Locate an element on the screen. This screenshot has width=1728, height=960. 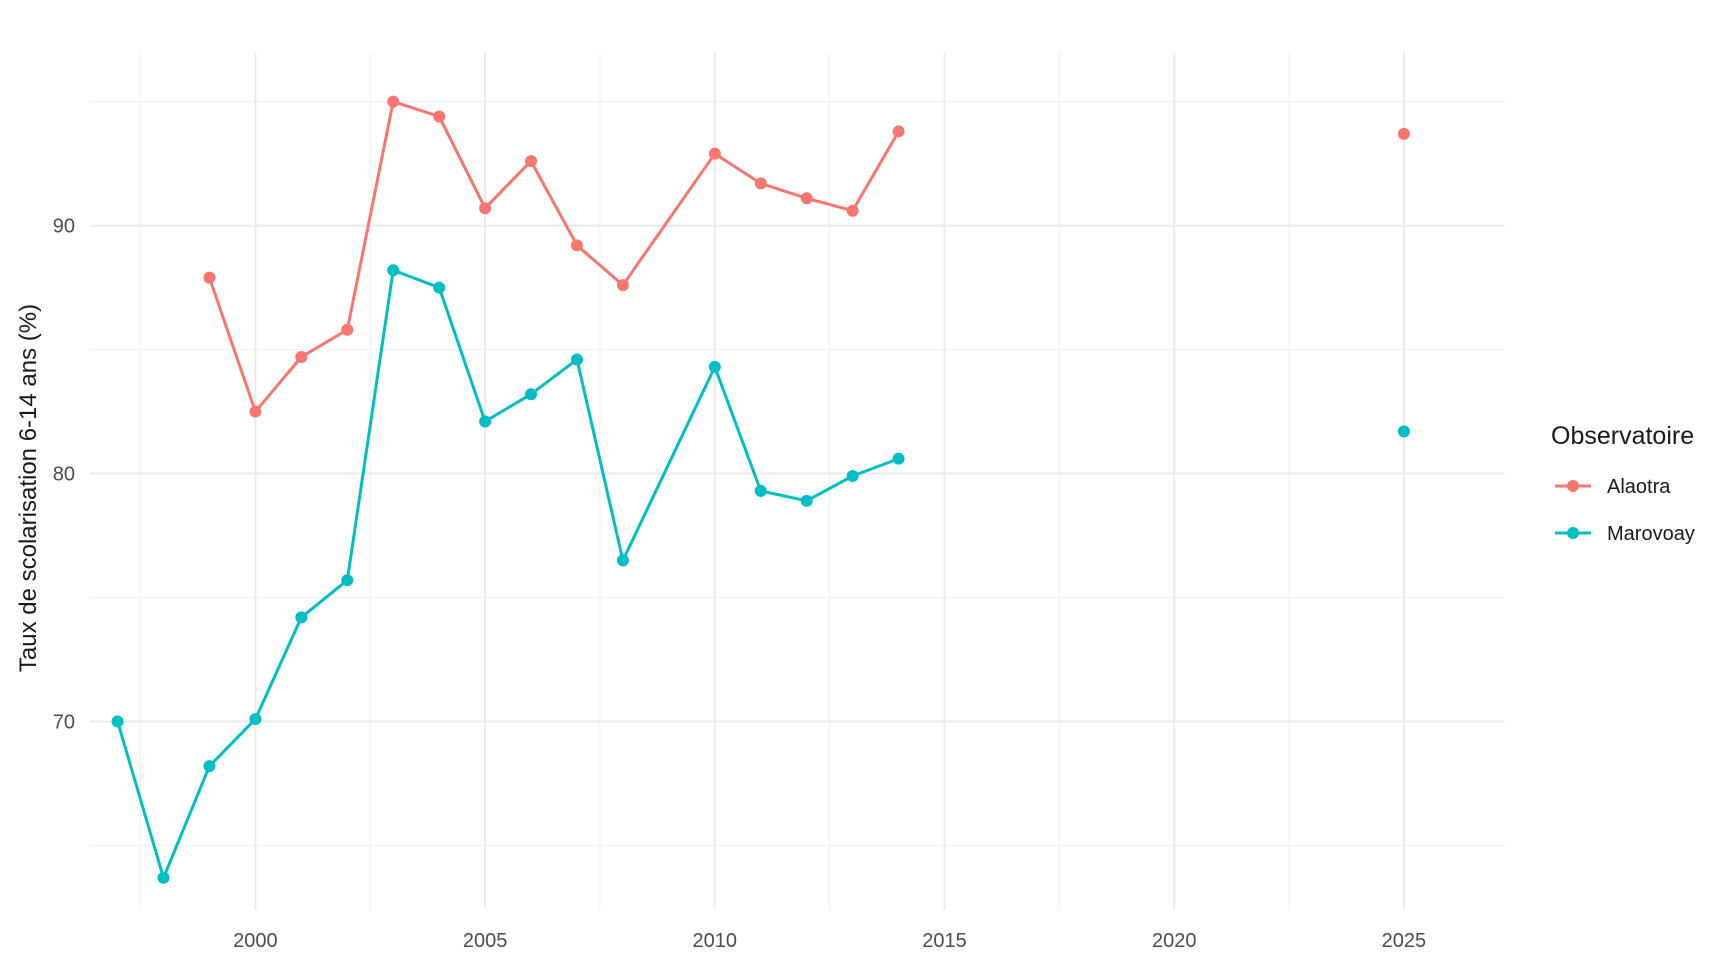
series-line is located at coordinates (554, 257).